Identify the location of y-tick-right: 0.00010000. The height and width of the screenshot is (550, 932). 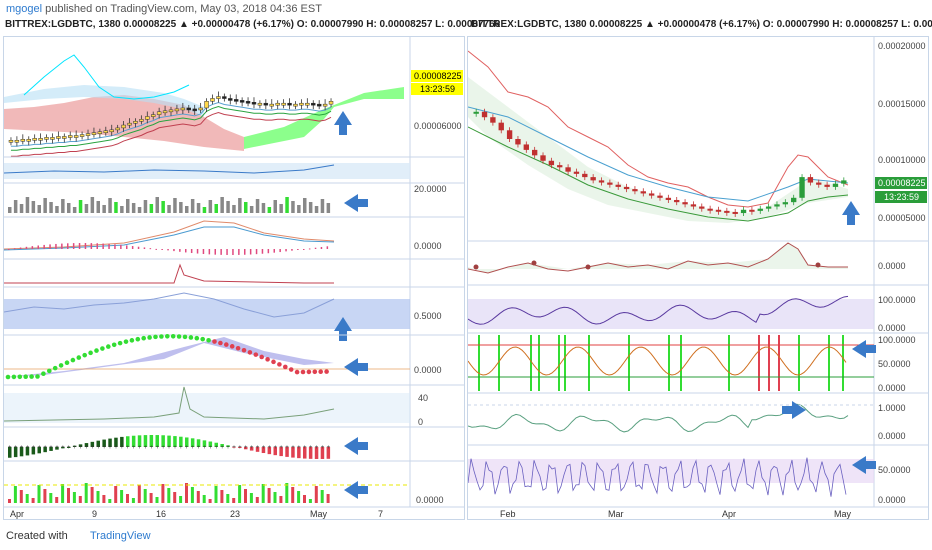
(902, 160).